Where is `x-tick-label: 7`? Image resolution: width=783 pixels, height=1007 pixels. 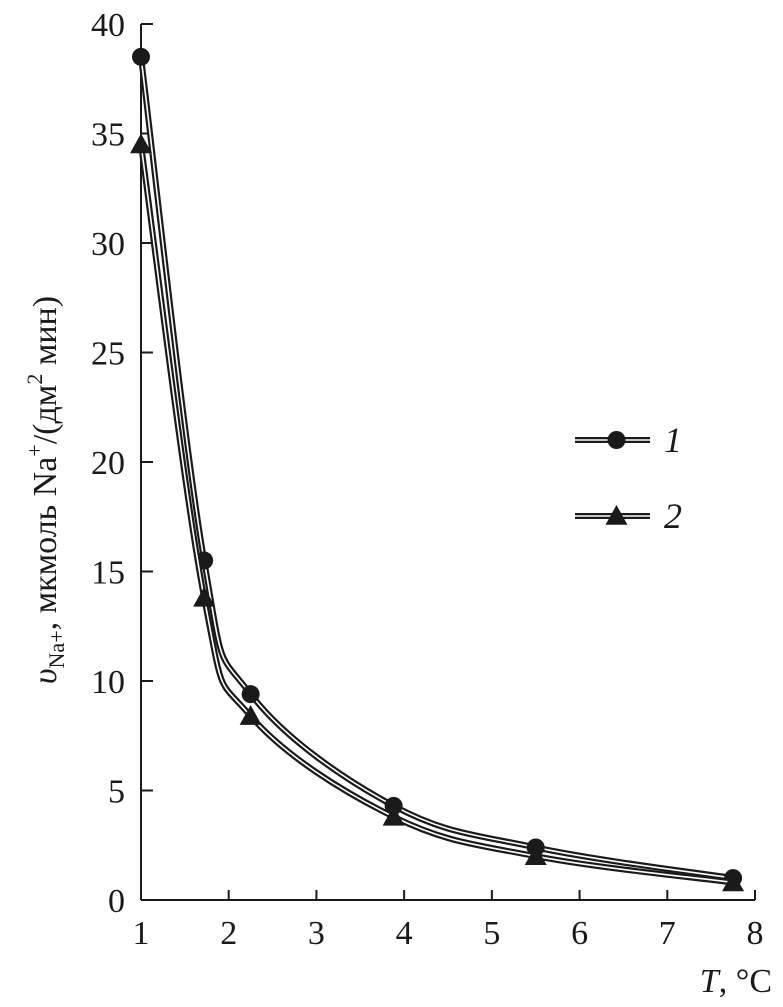
x-tick-label: 7 is located at coordinates (667, 933).